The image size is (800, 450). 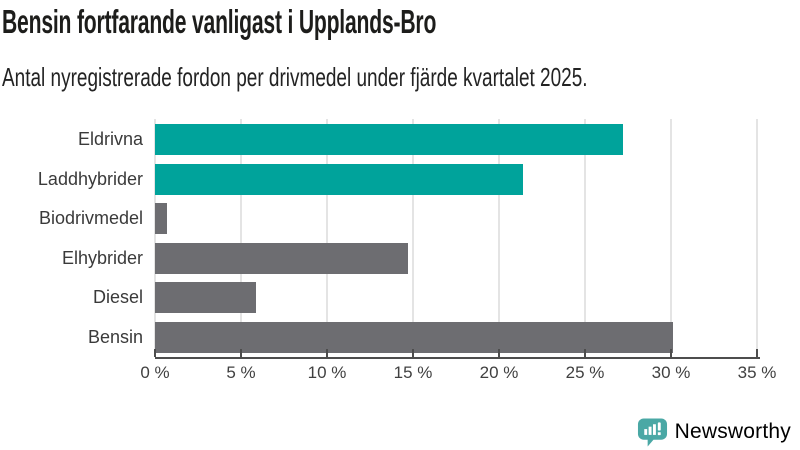 What do you see at coordinates (205, 297) in the screenshot?
I see `bar-diesel` at bounding box center [205, 297].